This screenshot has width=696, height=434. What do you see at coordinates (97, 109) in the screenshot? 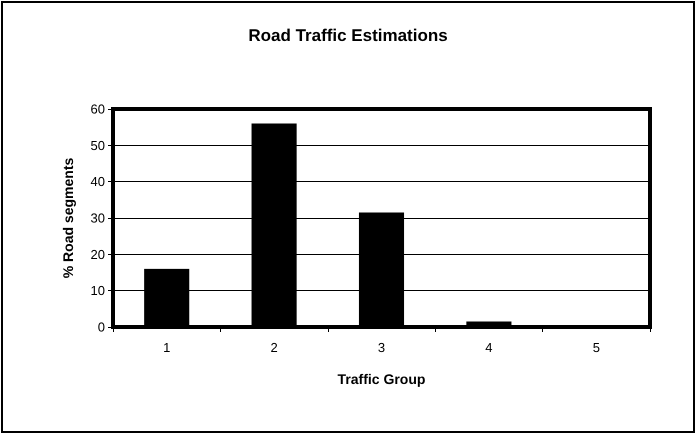
I see `y-tick-label: 60` at bounding box center [97, 109].